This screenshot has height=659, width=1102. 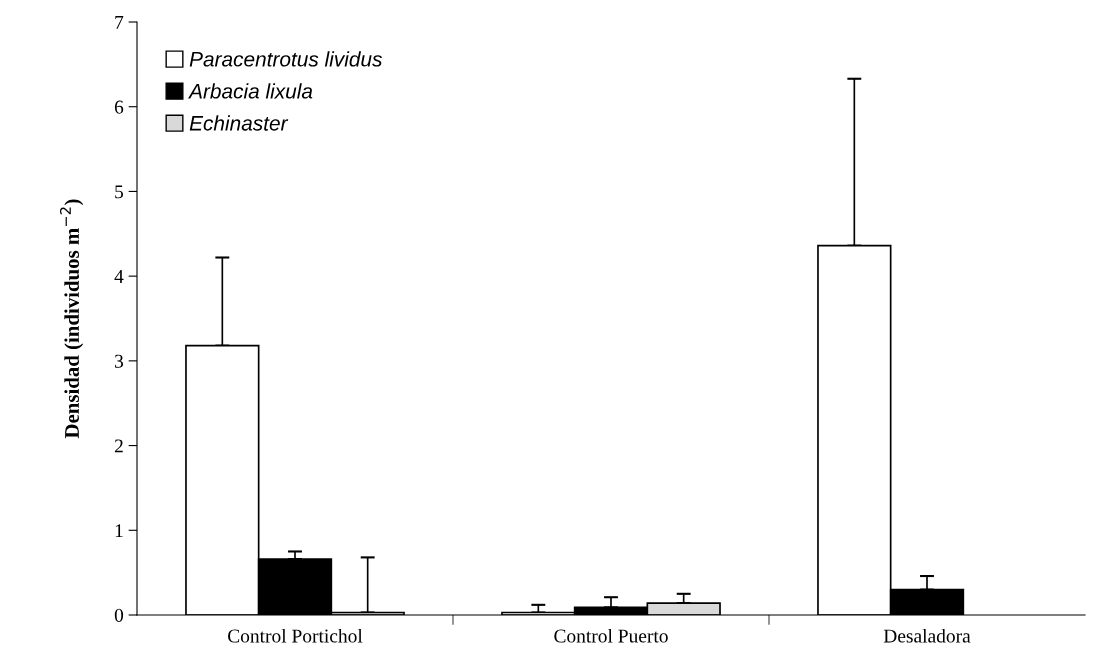 I want to click on y-tick-label: 1, so click(x=119, y=531).